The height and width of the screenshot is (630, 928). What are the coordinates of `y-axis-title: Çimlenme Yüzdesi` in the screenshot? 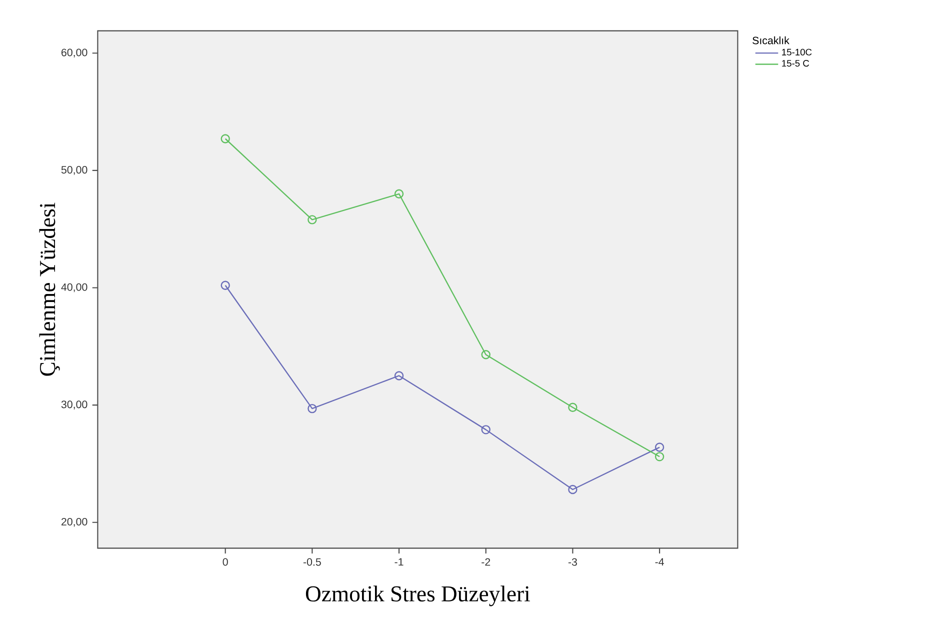 It's located at (49, 289).